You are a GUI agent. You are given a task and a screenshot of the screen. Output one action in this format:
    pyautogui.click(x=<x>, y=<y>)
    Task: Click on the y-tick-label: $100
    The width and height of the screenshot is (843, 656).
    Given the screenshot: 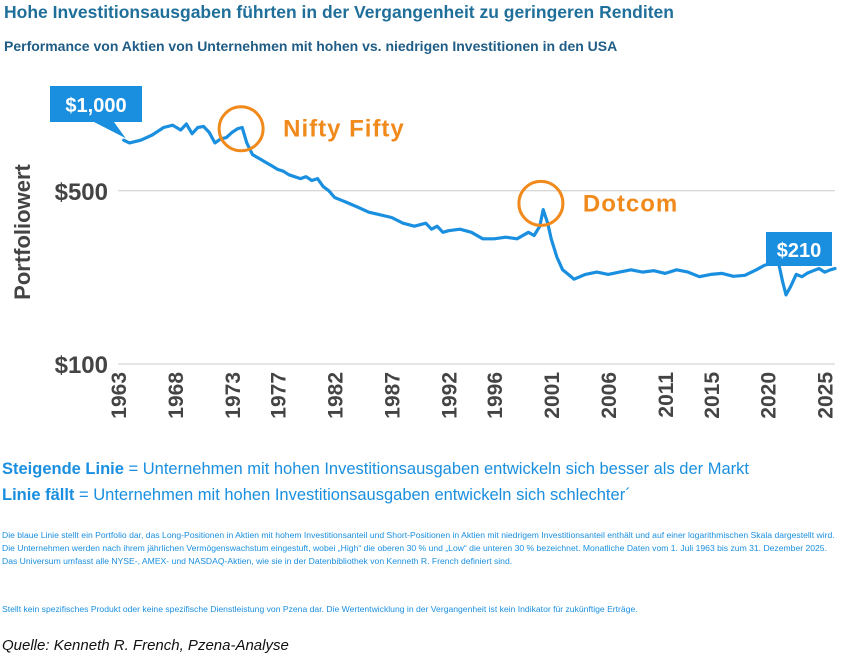 What is the action you would take?
    pyautogui.click(x=81, y=365)
    